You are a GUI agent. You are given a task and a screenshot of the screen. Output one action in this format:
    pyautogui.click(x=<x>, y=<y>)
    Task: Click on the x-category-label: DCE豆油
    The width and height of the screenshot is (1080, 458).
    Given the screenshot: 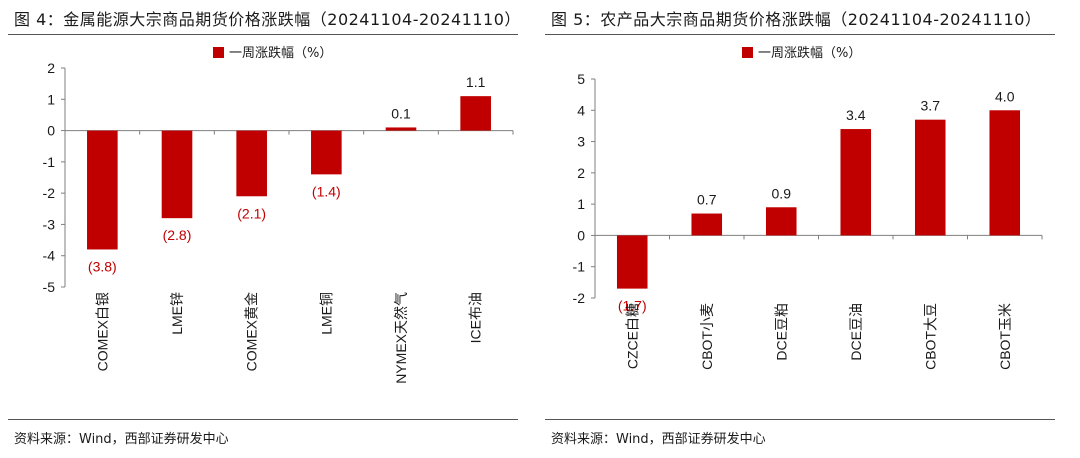 What is the action you would take?
    pyautogui.click(x=856, y=332)
    